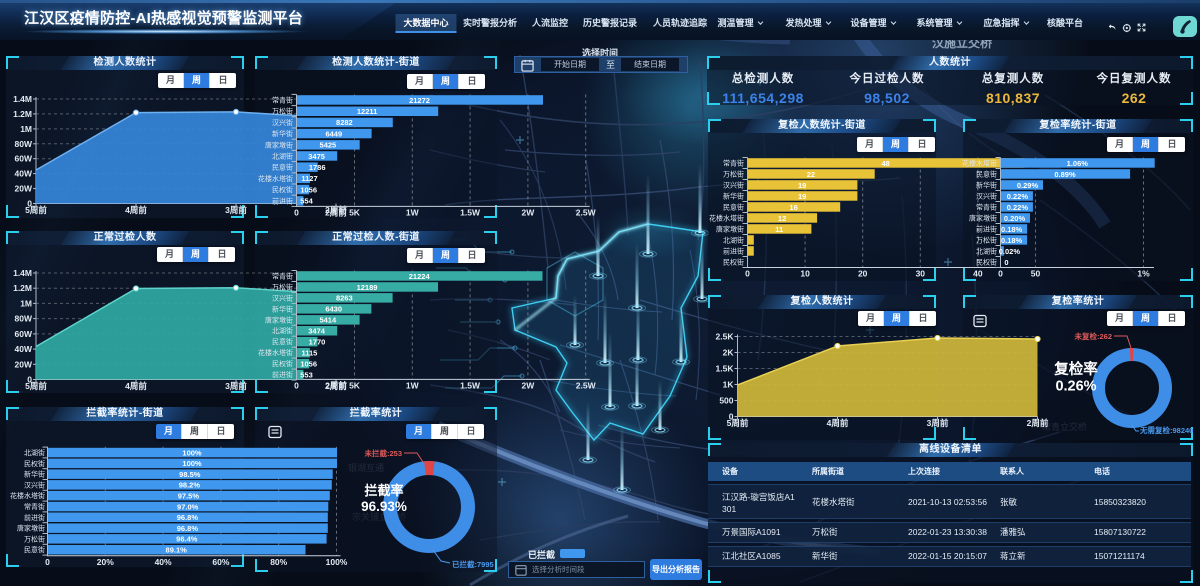 The image size is (1200, 586). I want to click on svg-text: 89.1%, so click(177, 550).